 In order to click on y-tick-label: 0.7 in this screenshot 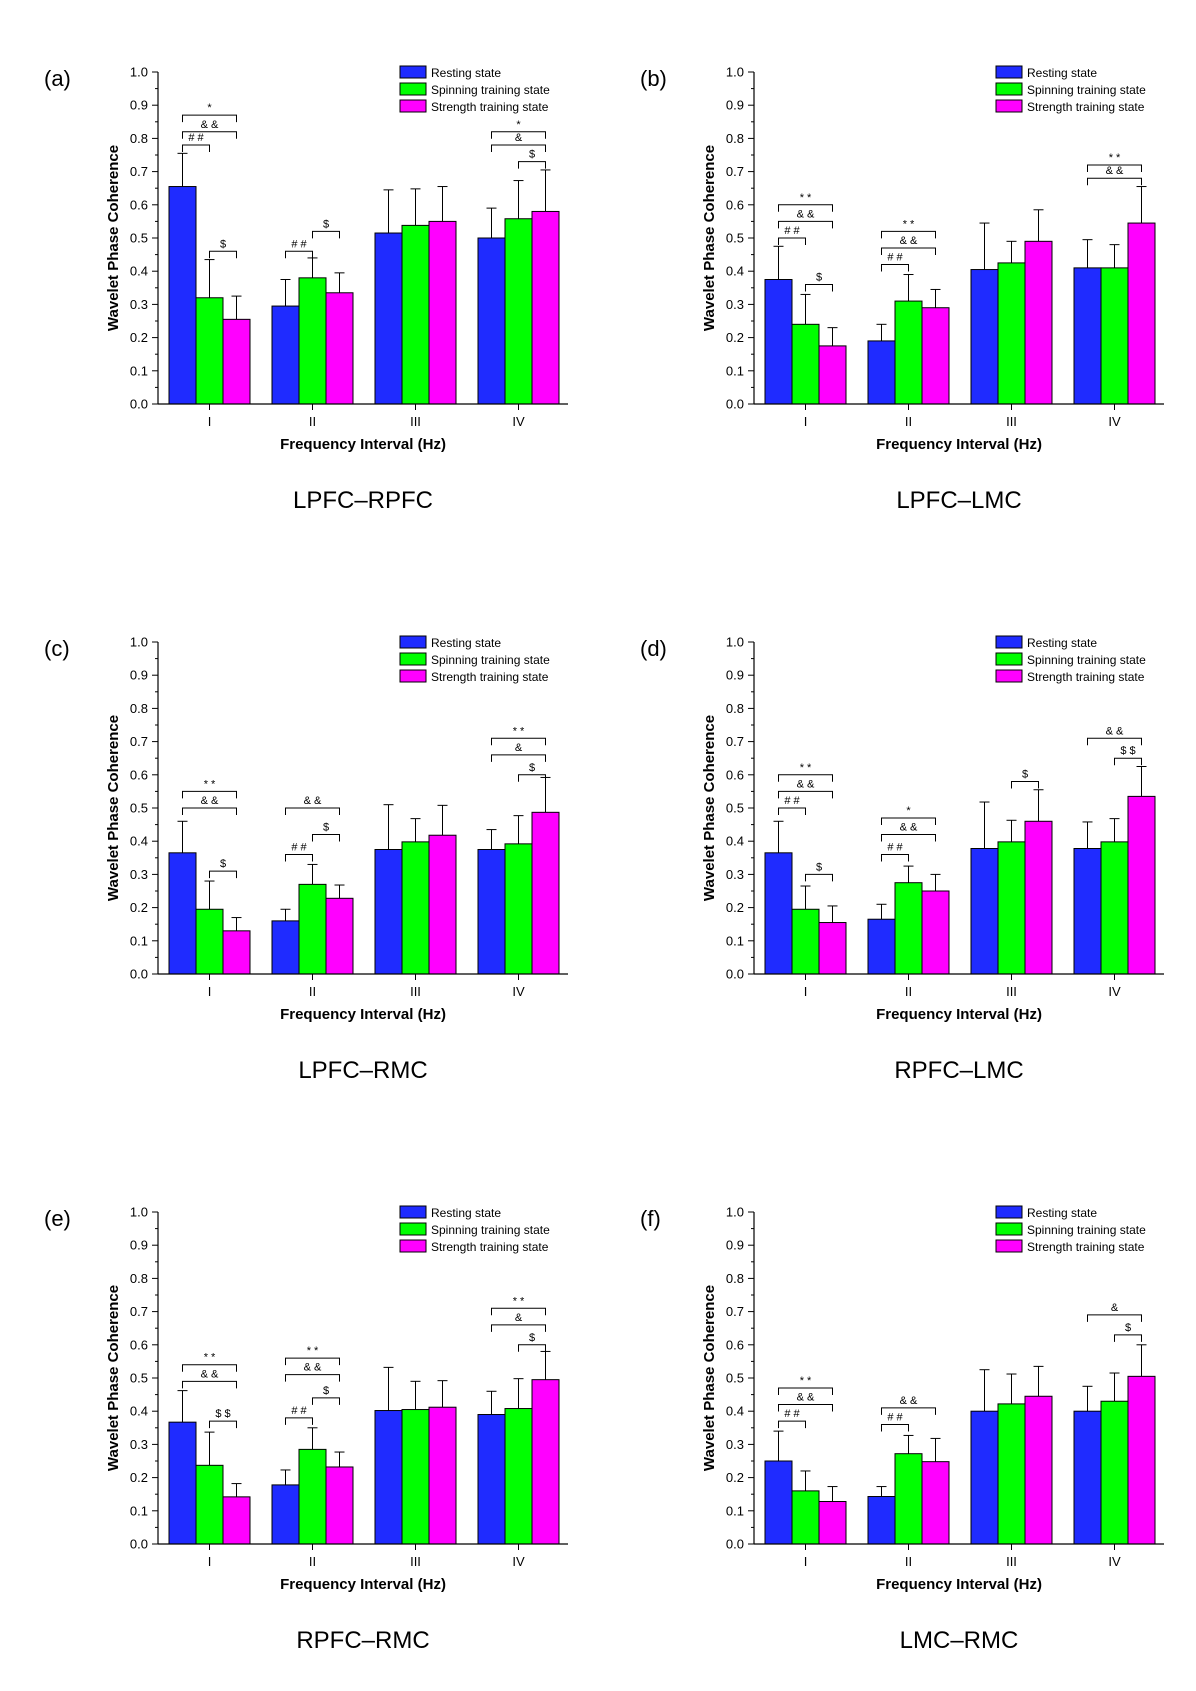, I will do `click(735, 741)`.